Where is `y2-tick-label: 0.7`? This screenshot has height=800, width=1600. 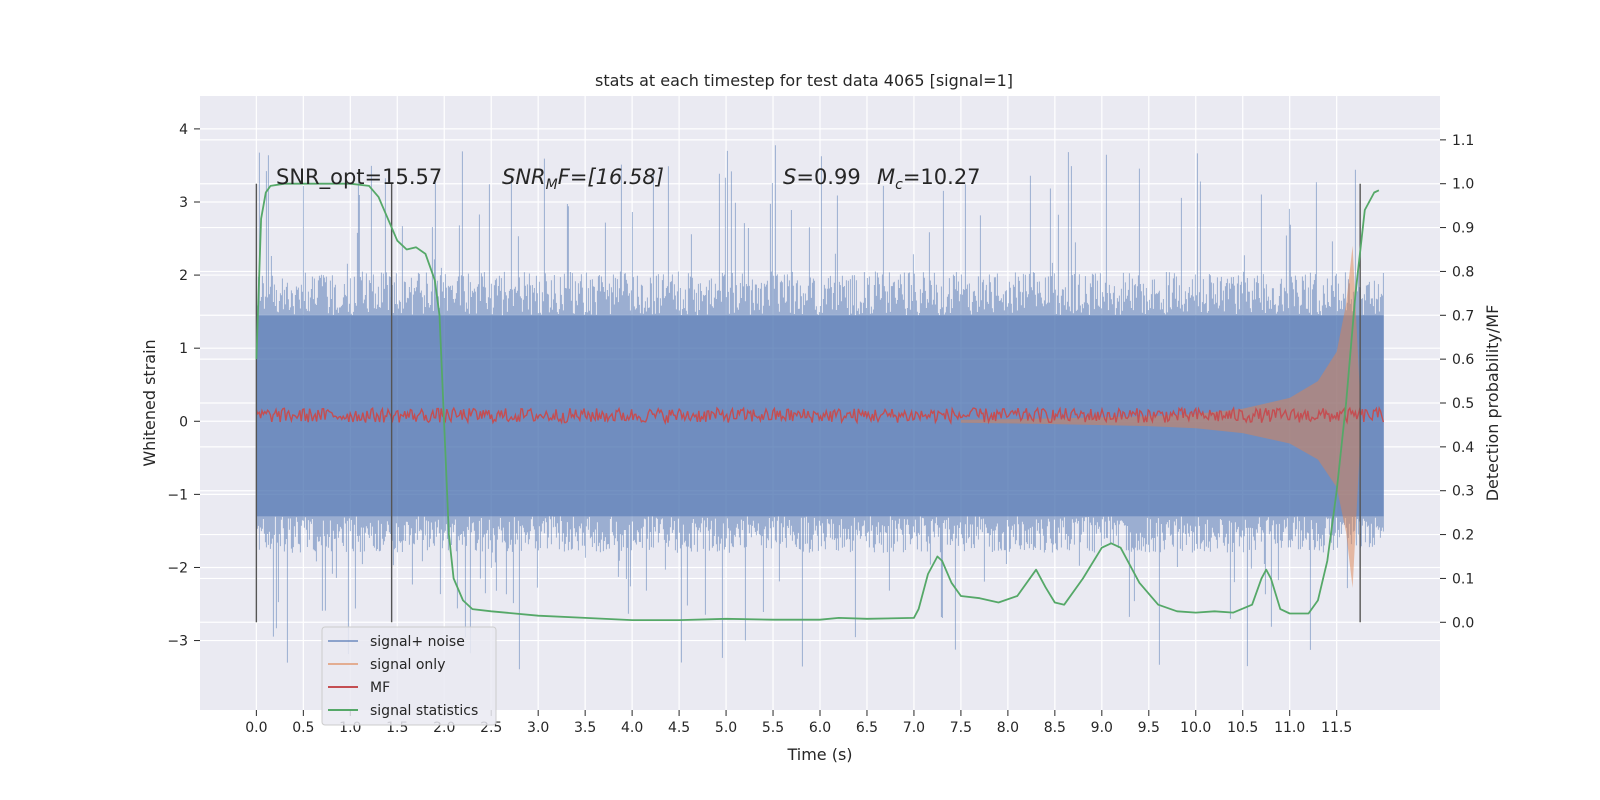
y2-tick-label: 0.7 is located at coordinates (1463, 316).